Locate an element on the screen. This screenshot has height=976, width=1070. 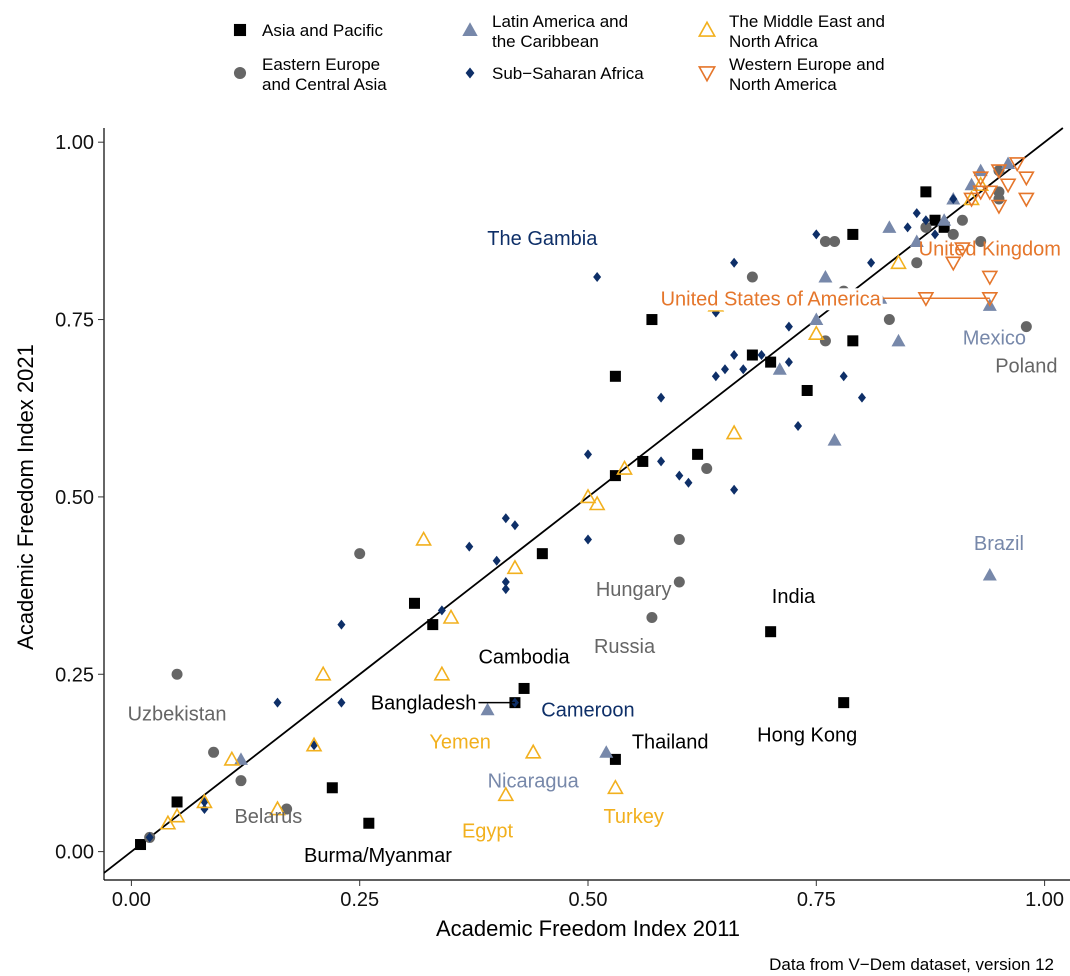
caption: Data from V−Dem dataset, version 12 is located at coordinates (911, 964).